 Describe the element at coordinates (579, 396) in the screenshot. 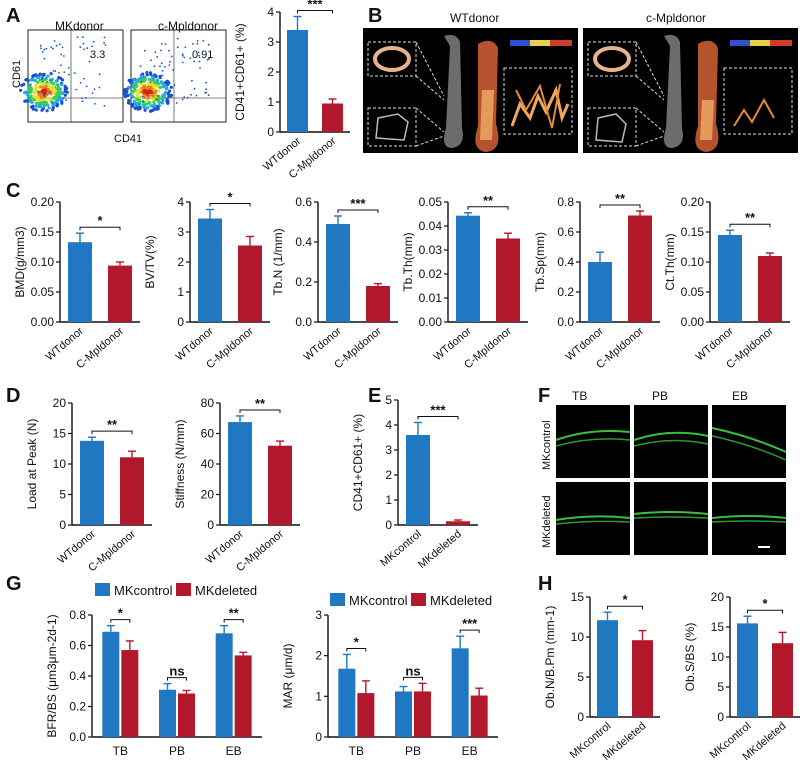

I see `fluor-col-tb: TB` at that location.